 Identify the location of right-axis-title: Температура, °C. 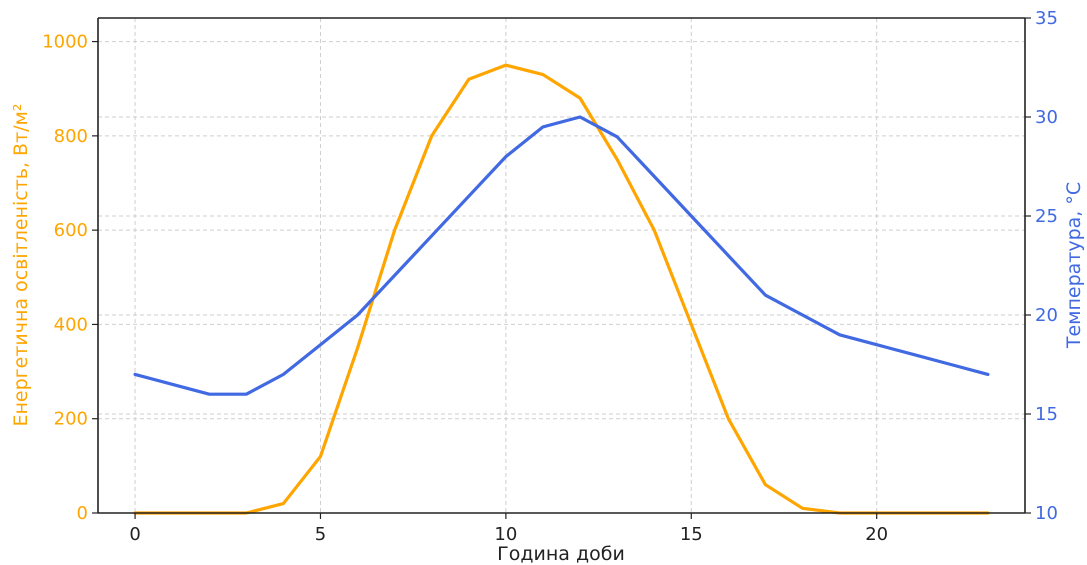
(1074, 265).